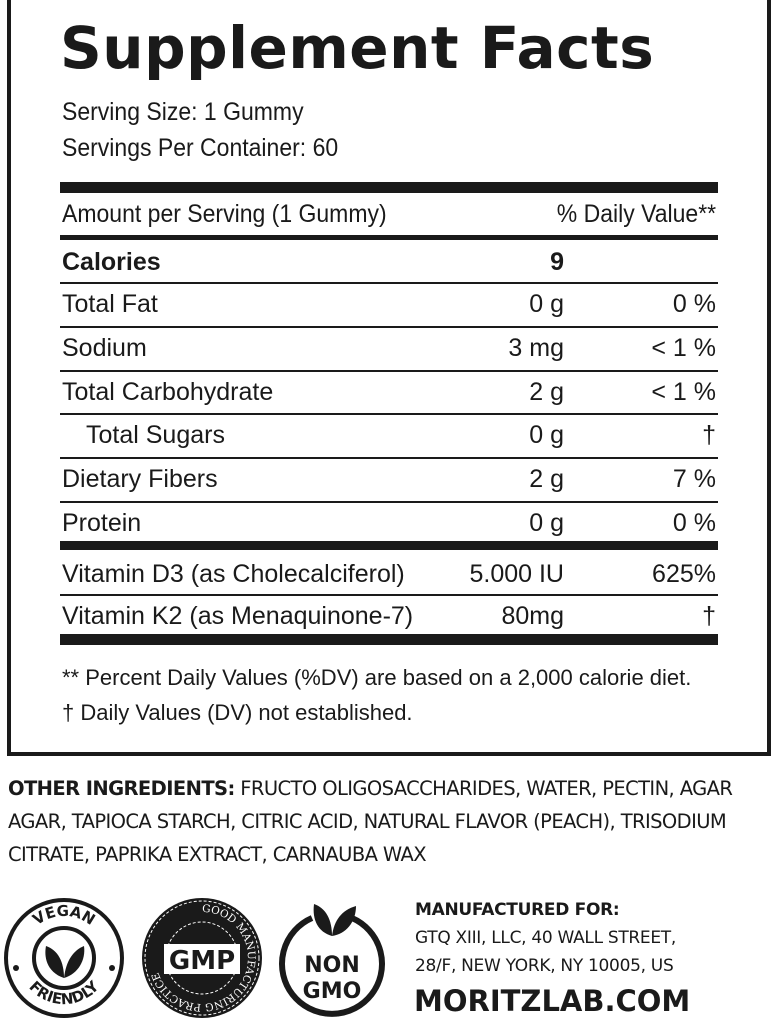  I want to click on nutrient-label: Total Fat, so click(110, 304).